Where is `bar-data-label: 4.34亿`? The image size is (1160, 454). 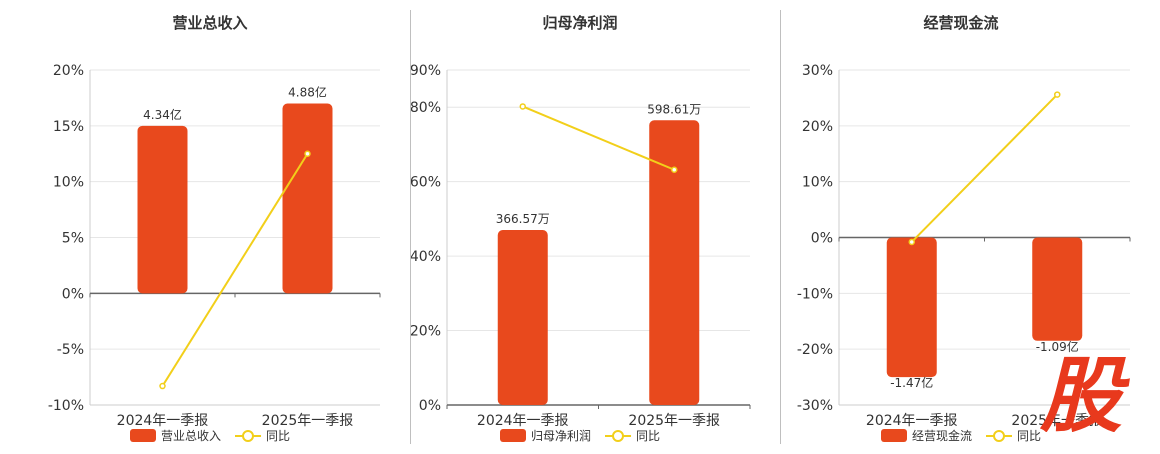
bar-data-label: 4.34亿 is located at coordinates (162, 114).